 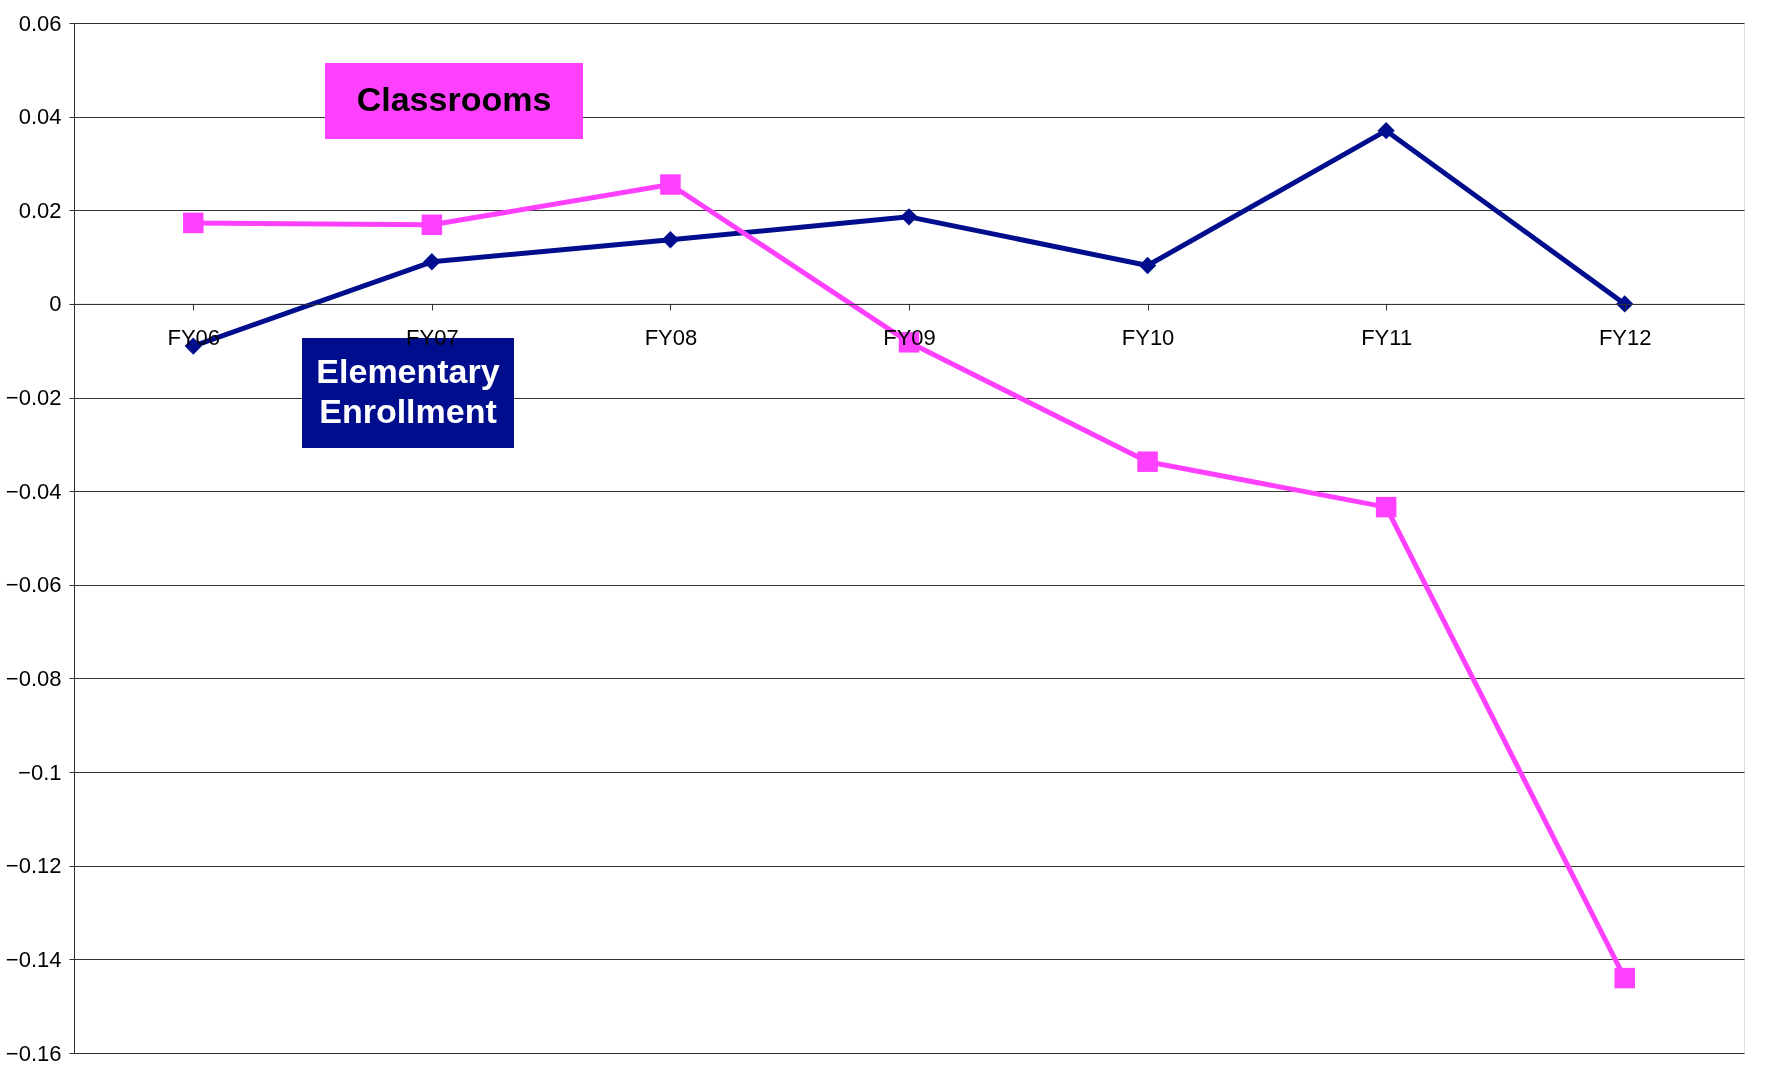 What do you see at coordinates (33, 585) in the screenshot?
I see `y-tick-label: −0.06` at bounding box center [33, 585].